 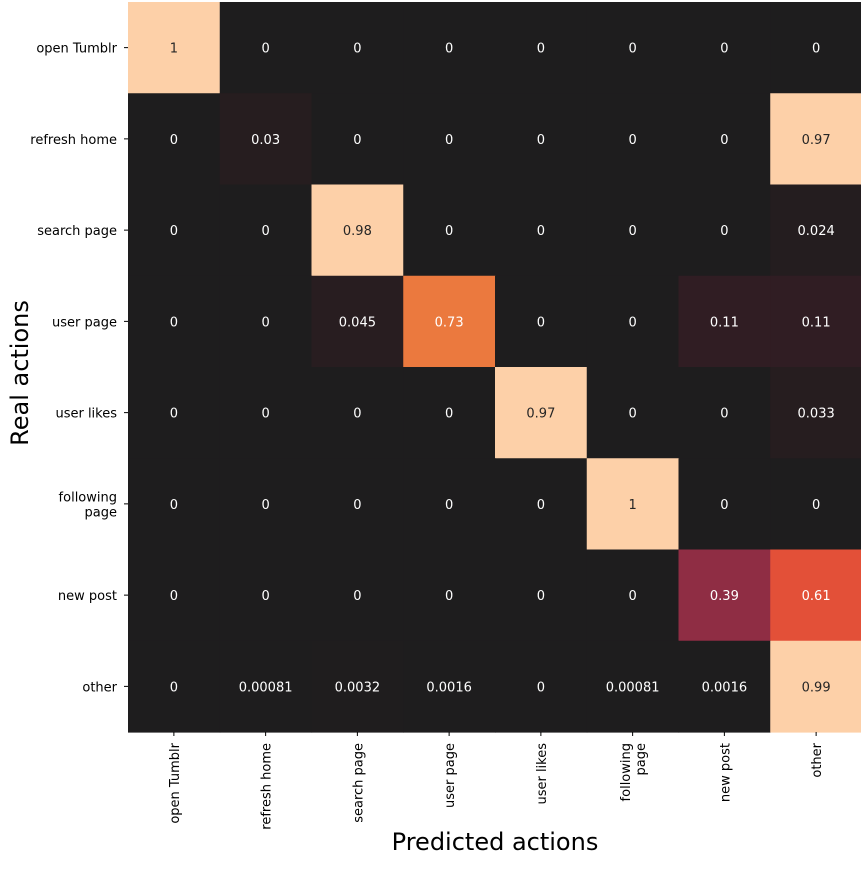 I want to click on y-tick-label: user page, so click(x=84, y=322).